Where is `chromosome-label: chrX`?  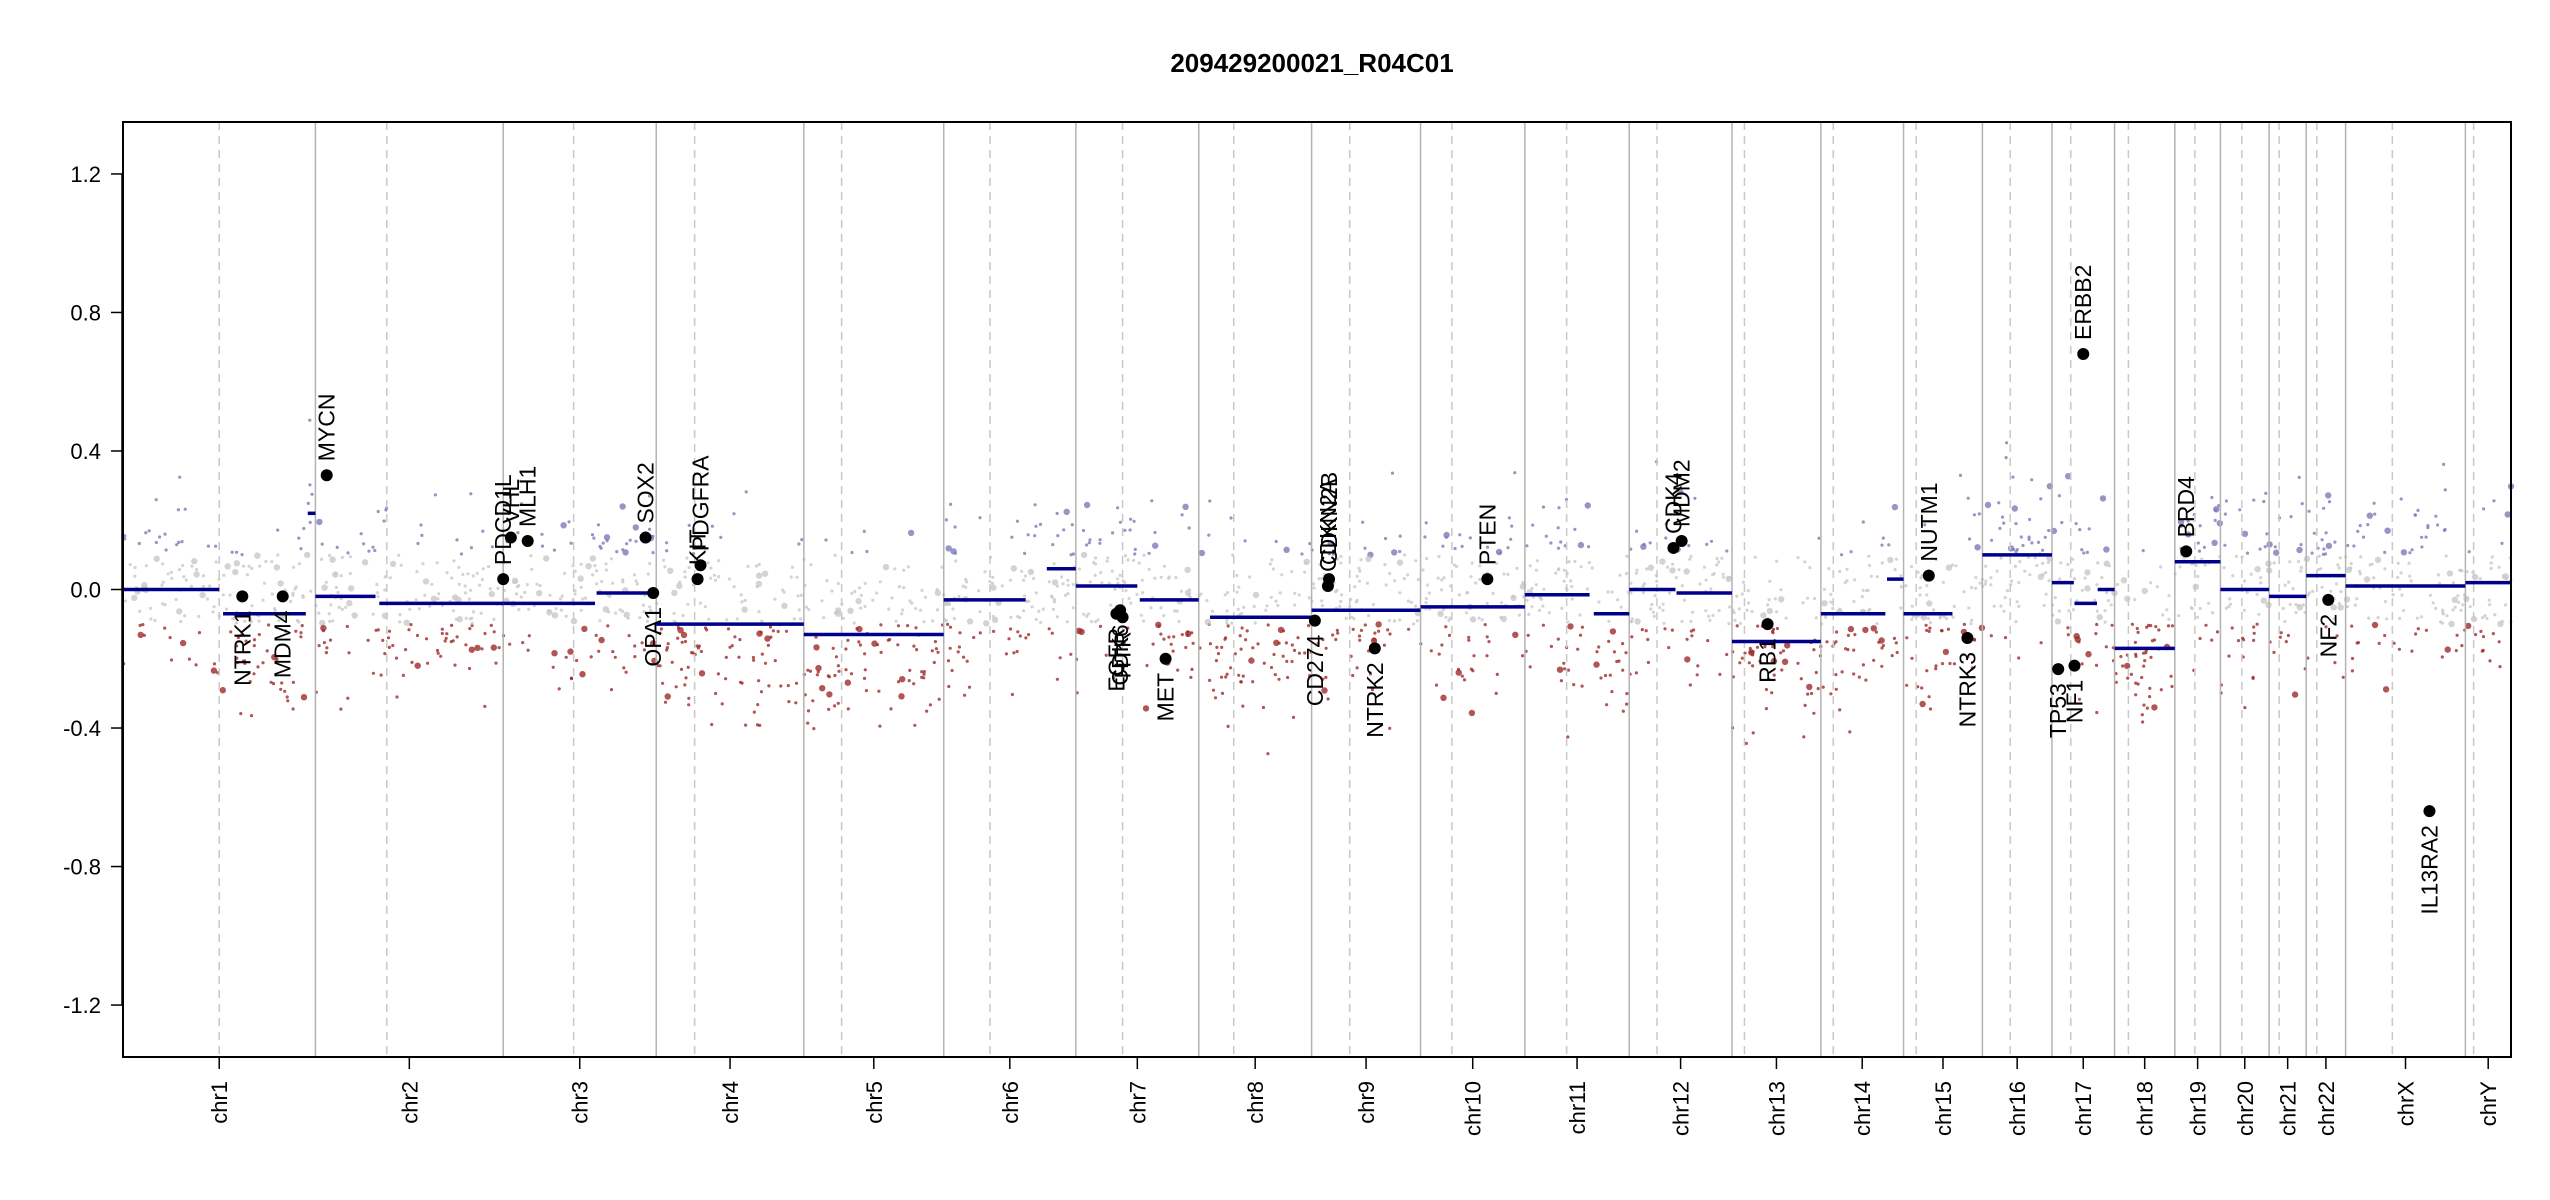 chromosome-label: chrX is located at coordinates (2406, 1104).